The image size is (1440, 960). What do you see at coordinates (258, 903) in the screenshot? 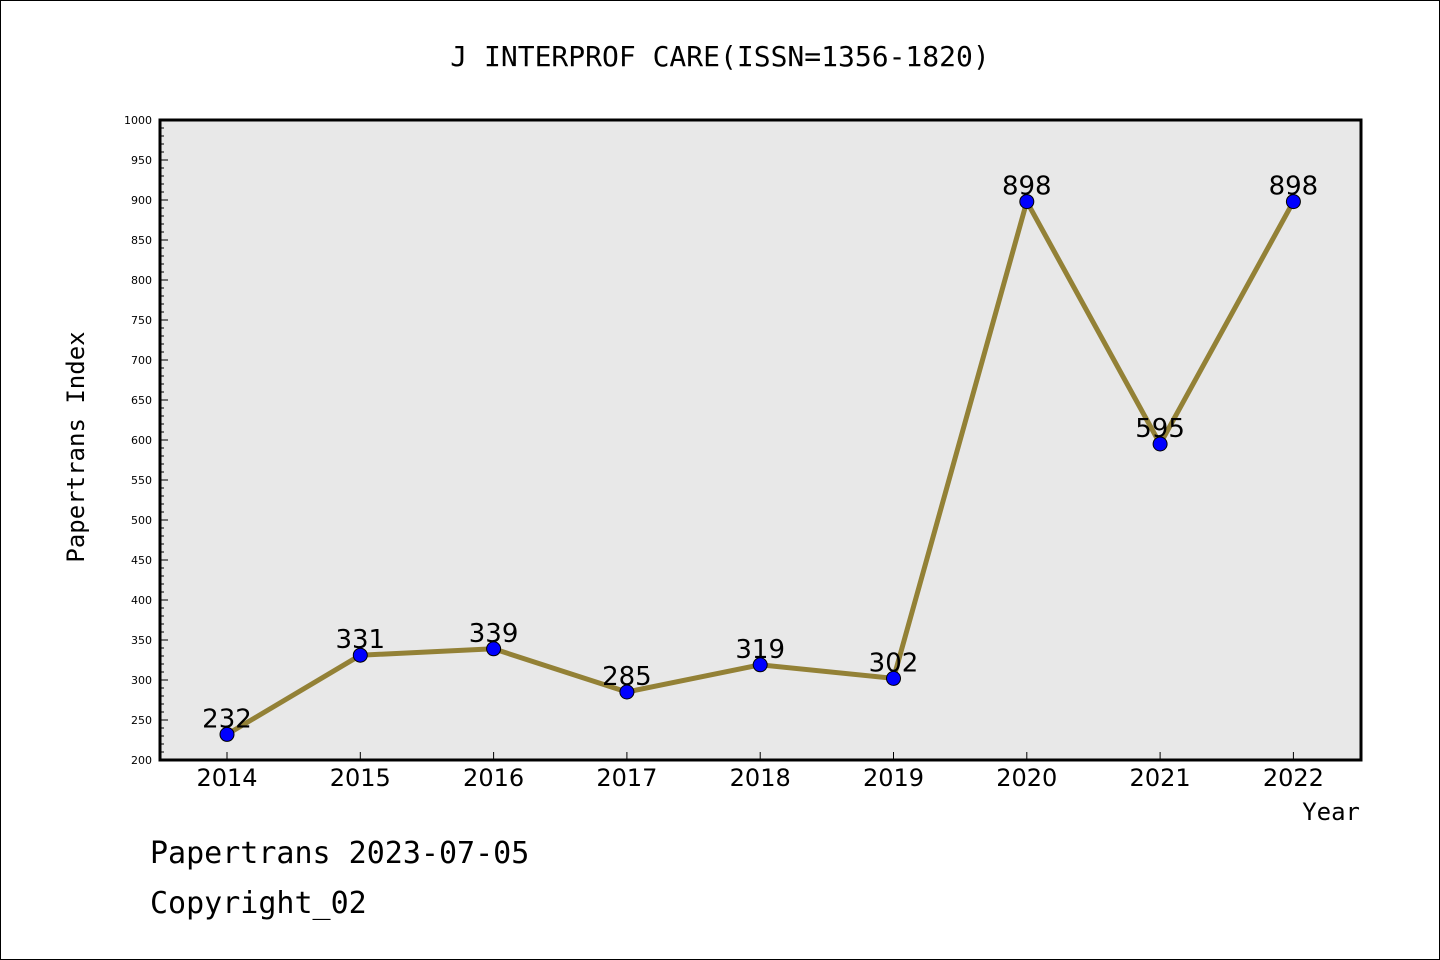
I see `footer-copyright-text: Copyright_02` at bounding box center [258, 903].